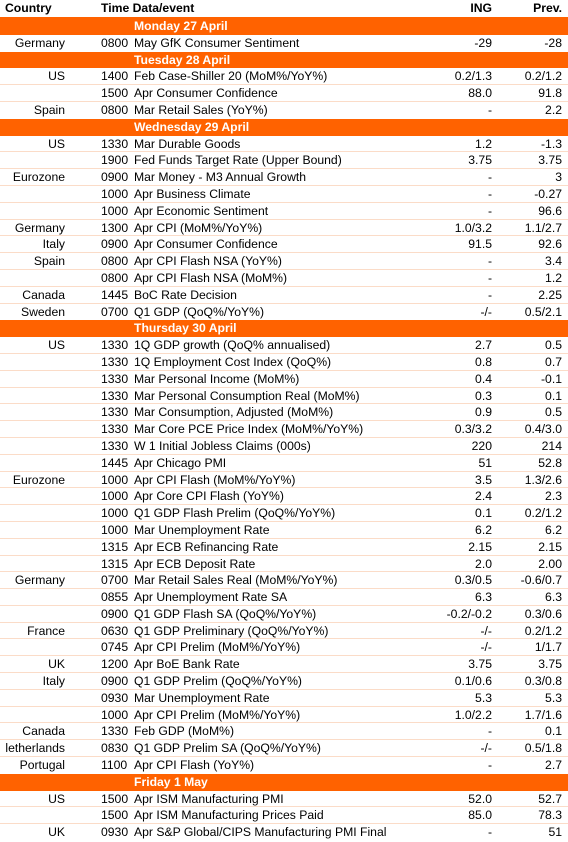 This screenshot has width=568, height=842. Describe the element at coordinates (201, 109) in the screenshot. I see `event-cell: Mar Retail Sales (YoY%)` at that location.